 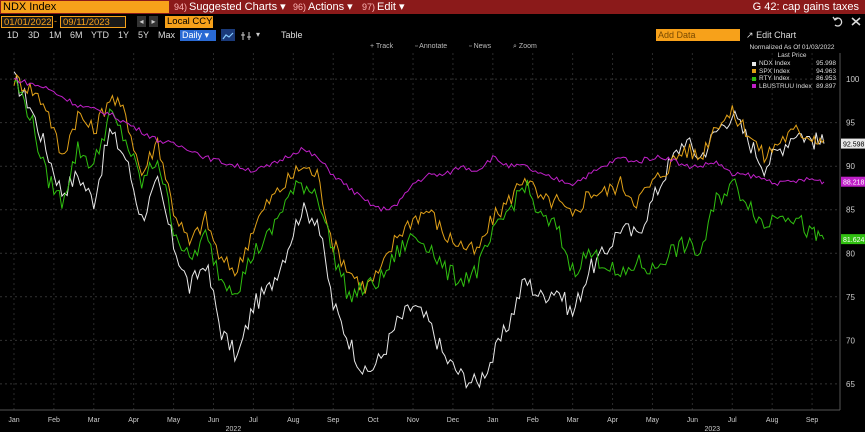 I want to click on track-tool: + Track, so click(x=382, y=46).